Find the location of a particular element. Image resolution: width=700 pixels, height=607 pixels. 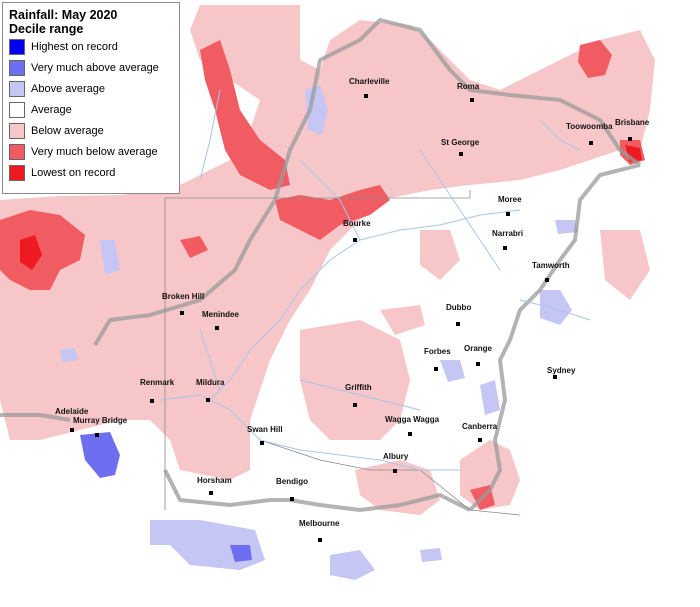

svg-text: Narrabri is located at coordinates (507, 233).